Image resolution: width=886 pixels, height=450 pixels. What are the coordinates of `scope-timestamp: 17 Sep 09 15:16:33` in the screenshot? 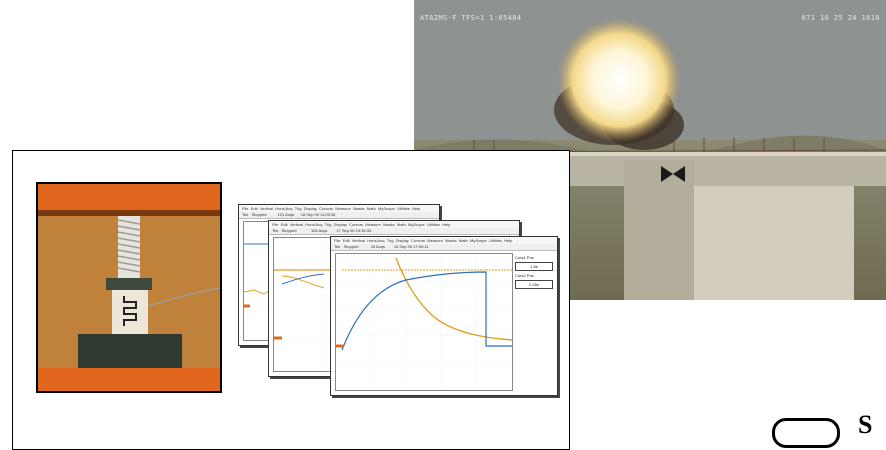 It's located at (354, 230).